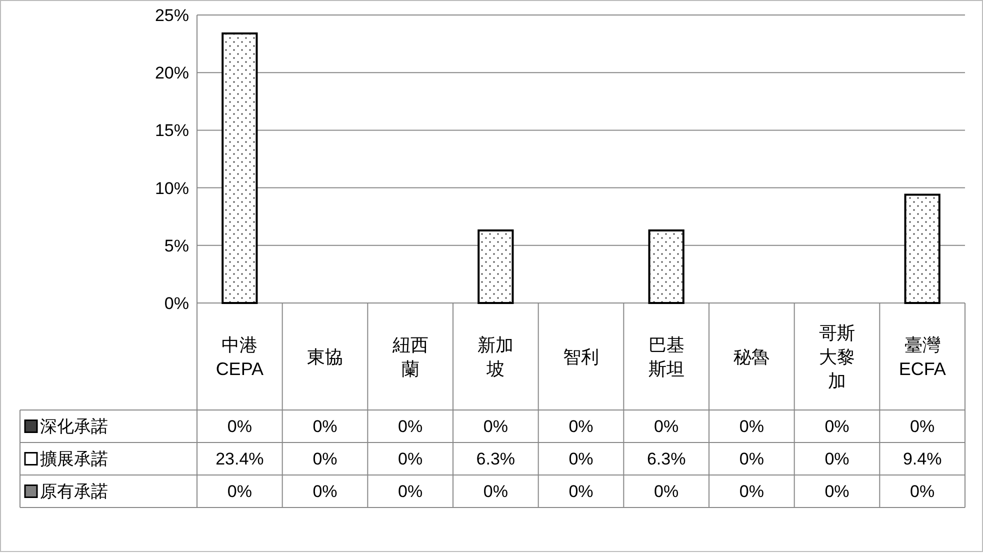  I want to click on x-tick-label: 東協, so click(325, 356).